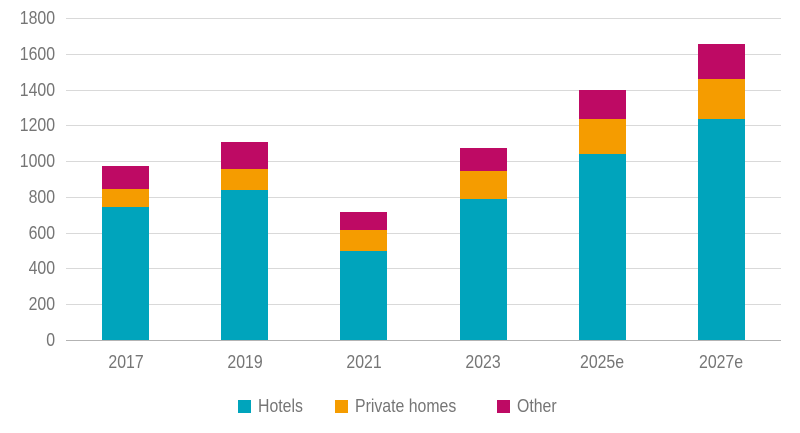 The height and width of the screenshot is (433, 800). Describe the element at coordinates (37, 125) in the screenshot. I see `y-axis-tick-label: 1200` at that location.